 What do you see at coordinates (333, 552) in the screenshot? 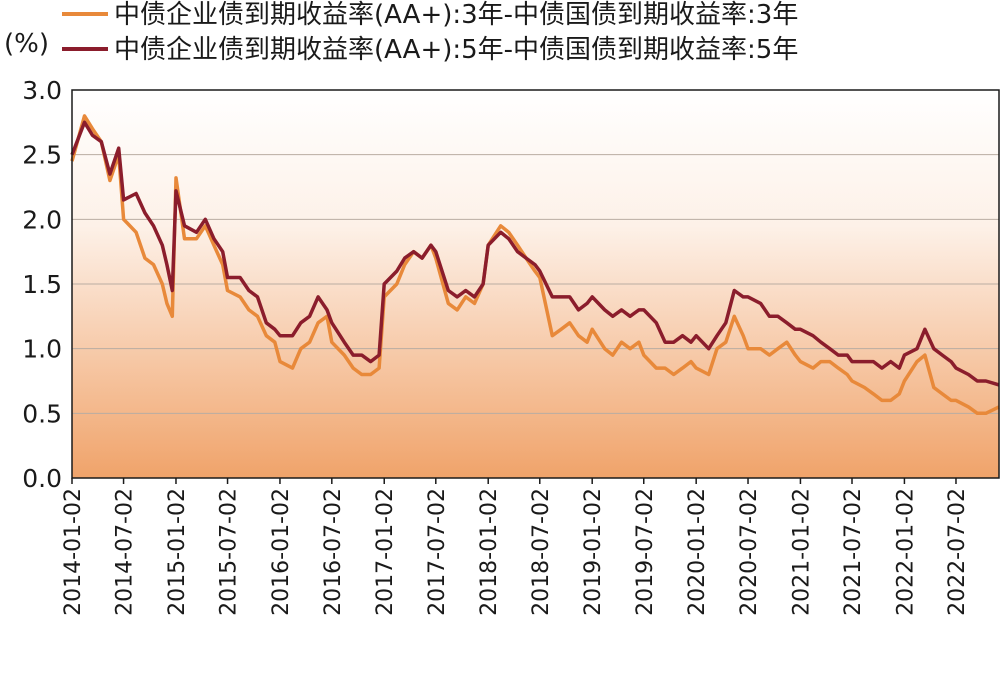
I see `x-tick-label: 2016-07-02` at bounding box center [333, 552].